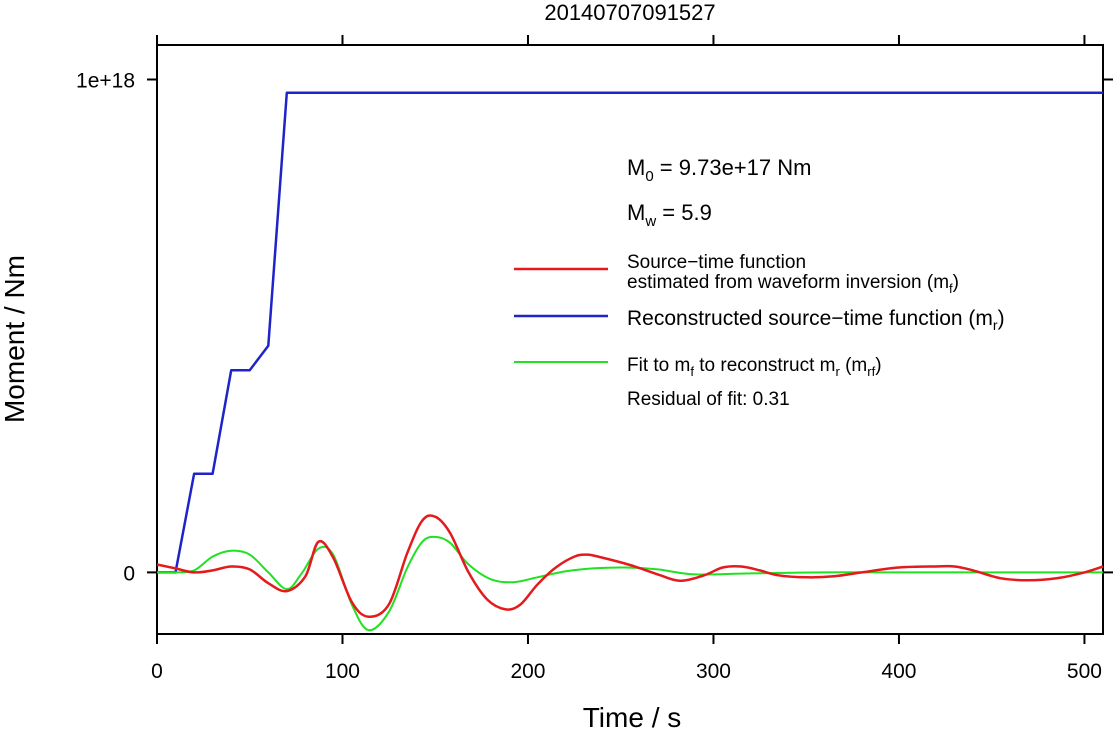 This screenshot has width=1117, height=734. What do you see at coordinates (716, 262) in the screenshot?
I see `legend-text-mf-line1: Source−time function` at bounding box center [716, 262].